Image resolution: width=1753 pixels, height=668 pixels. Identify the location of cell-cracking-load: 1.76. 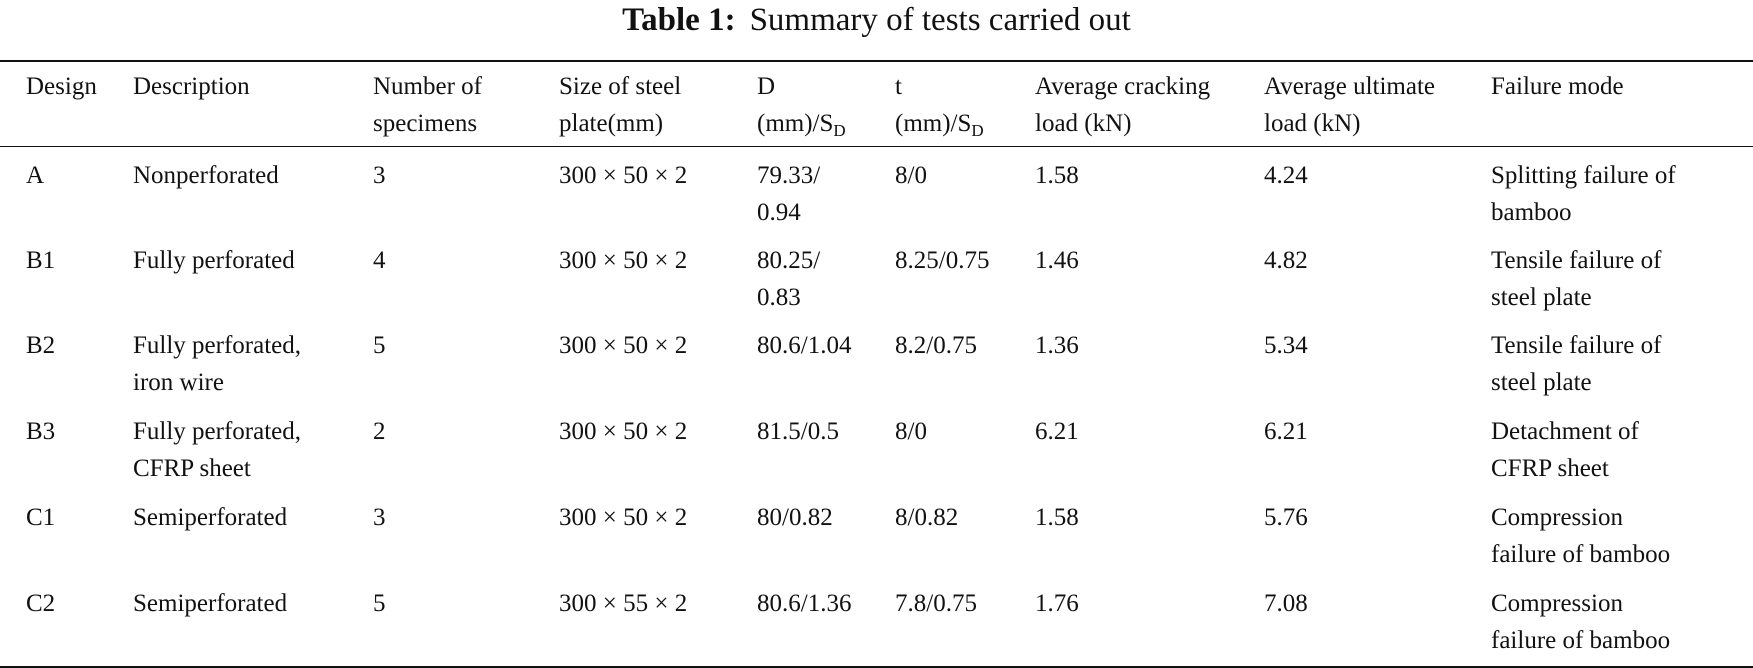
(1057, 603).